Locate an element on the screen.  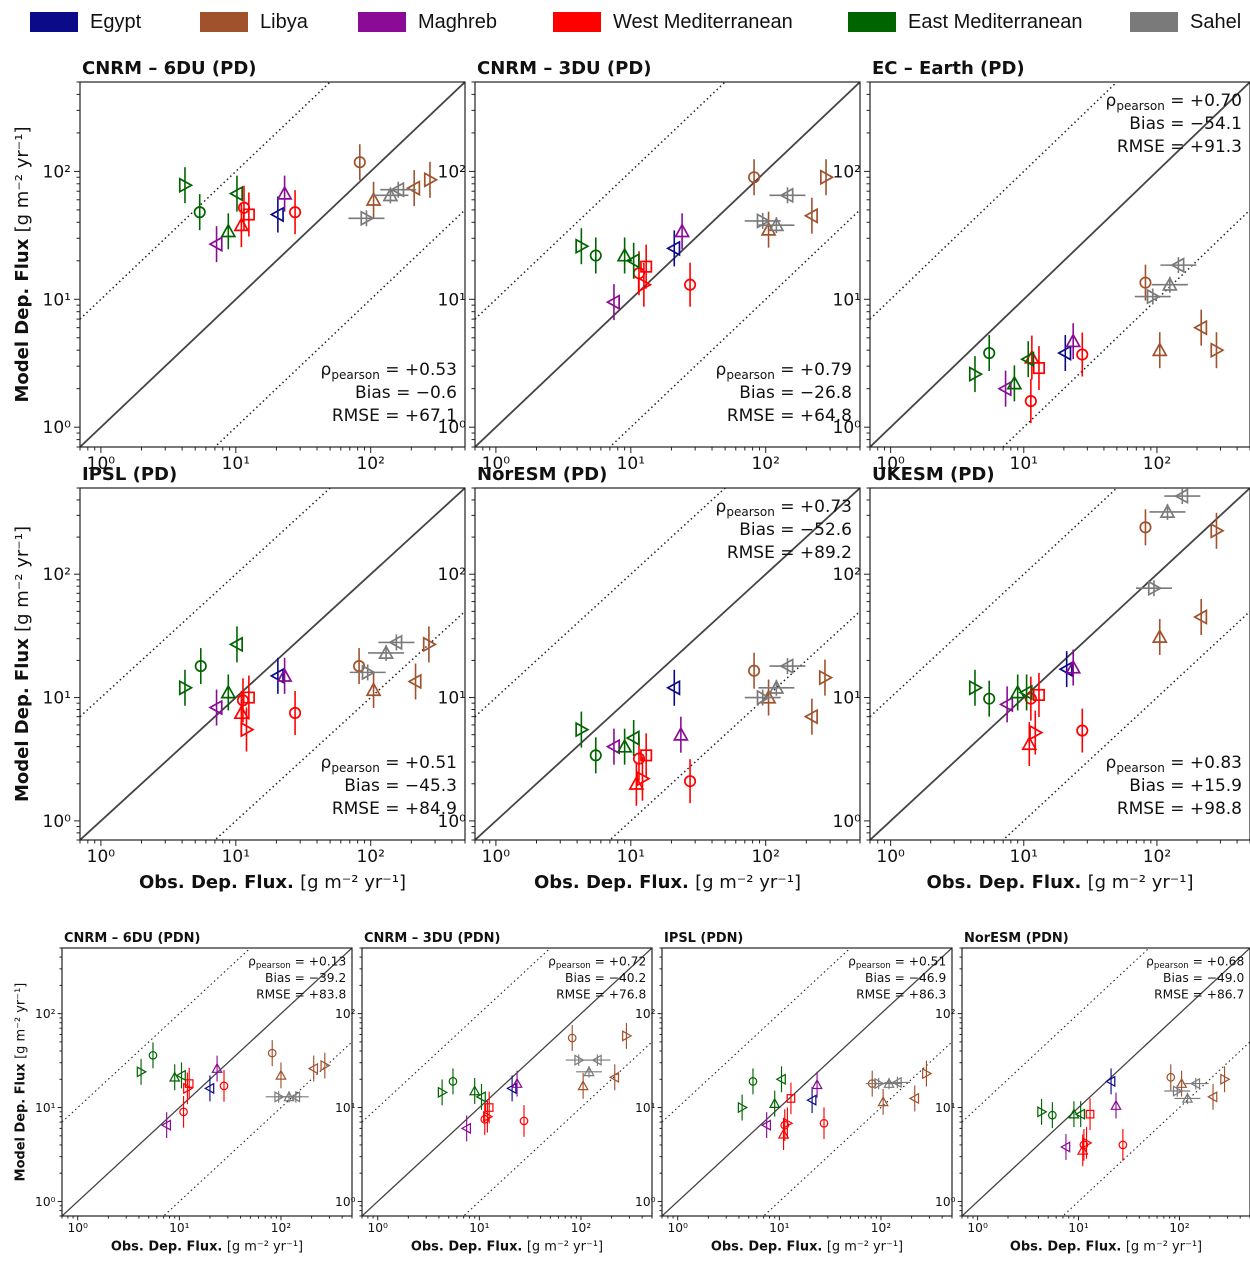
point-maghreb is located at coordinates (217, 1068).